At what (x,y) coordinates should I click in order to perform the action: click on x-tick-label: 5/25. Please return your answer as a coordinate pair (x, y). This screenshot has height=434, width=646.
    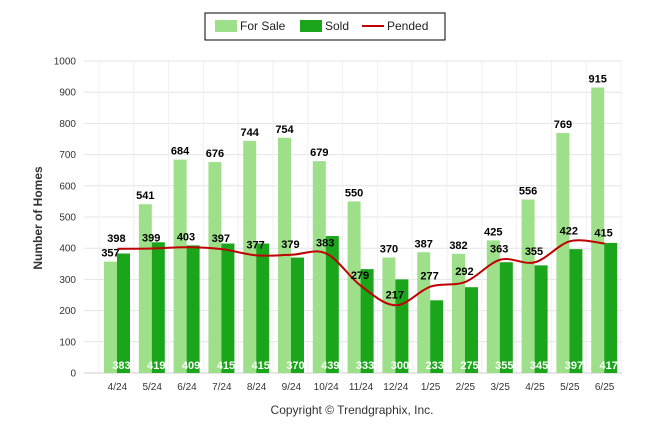
    Looking at the image, I should click on (570, 387).